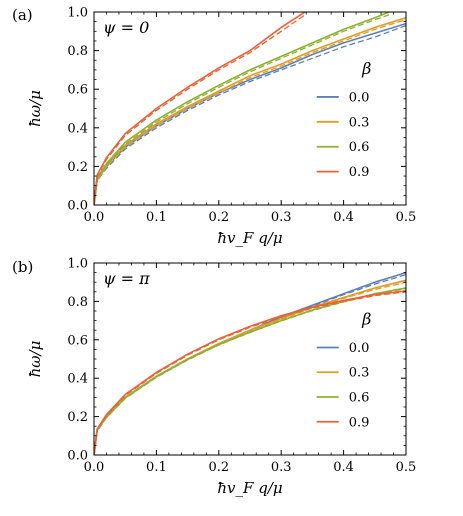 The image size is (463, 516). I want to click on psi-annotation: ψ = 0, so click(126, 27).